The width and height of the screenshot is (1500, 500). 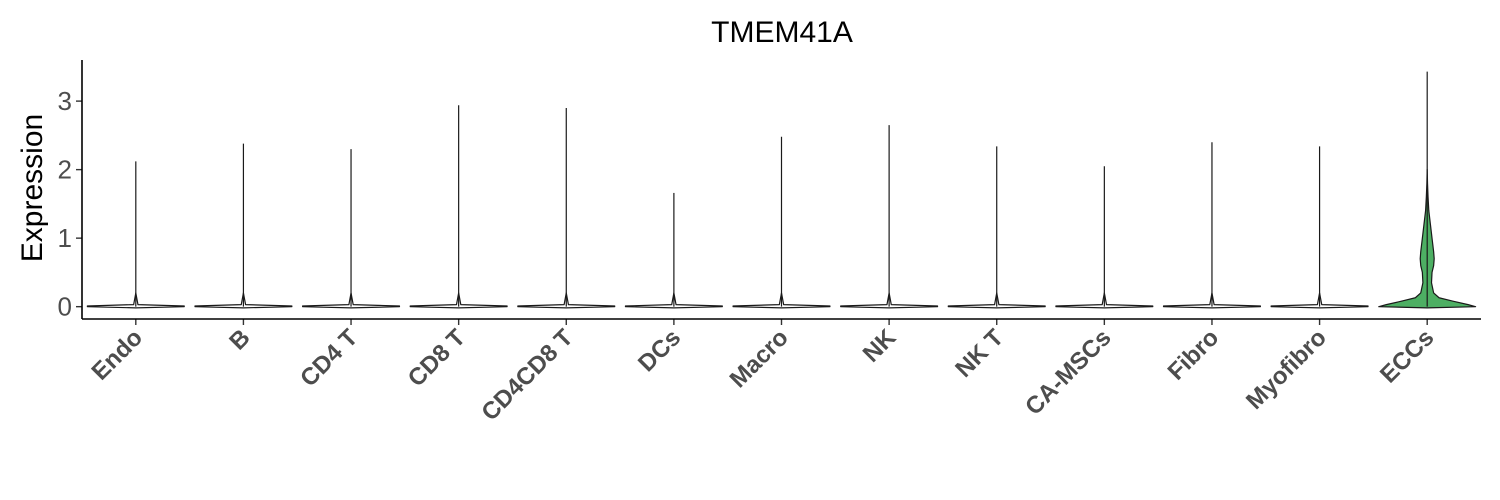 I want to click on x-tick-label: Myofibro, so click(x=1286, y=369).